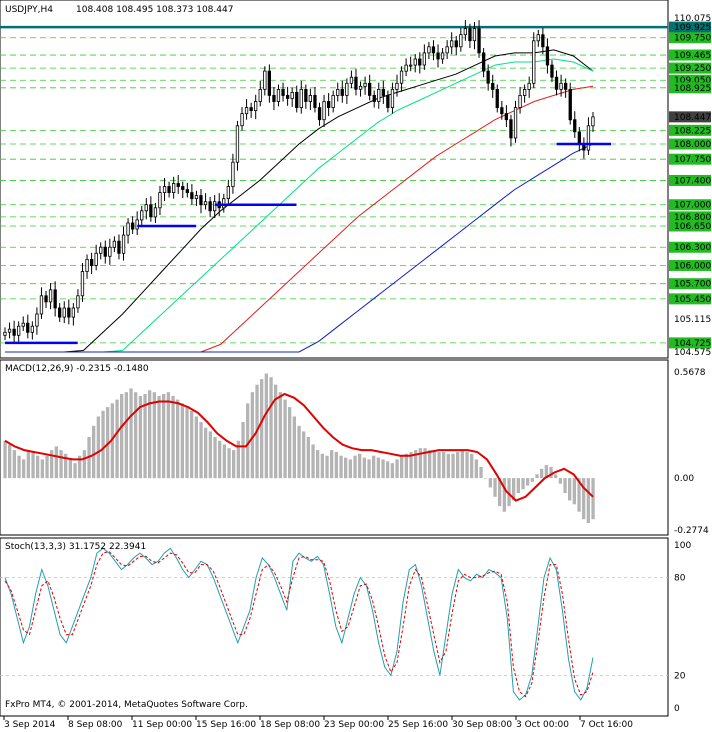 The image size is (712, 732). What do you see at coordinates (692, 160) in the screenshot?
I see `price-tick-label-10: 107.750` at bounding box center [692, 160].